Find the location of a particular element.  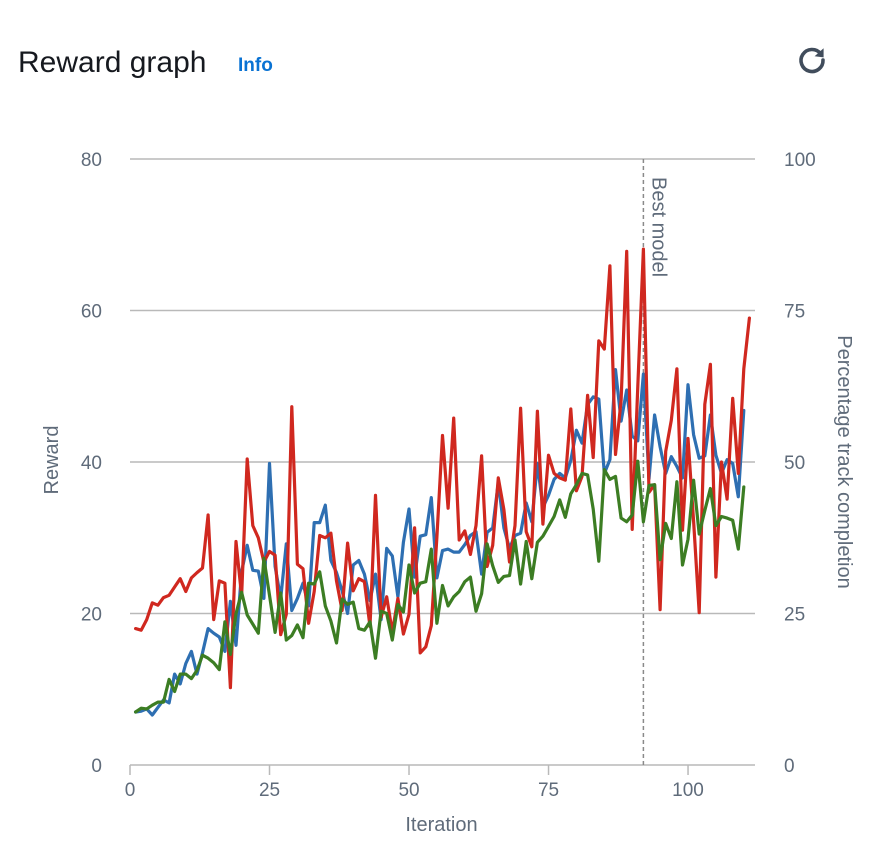

y-tick-label: 20 is located at coordinates (91, 615).